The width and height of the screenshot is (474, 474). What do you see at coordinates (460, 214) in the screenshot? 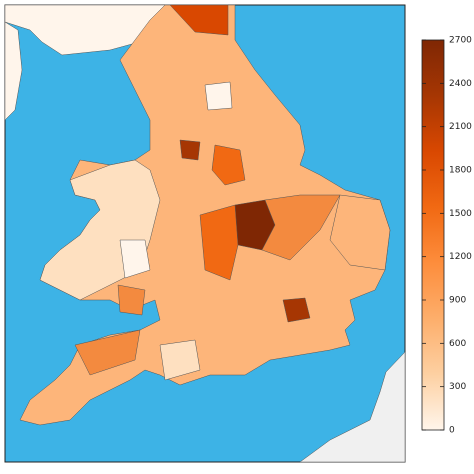
I see `colorbar-tick-label: 1500` at bounding box center [460, 214].